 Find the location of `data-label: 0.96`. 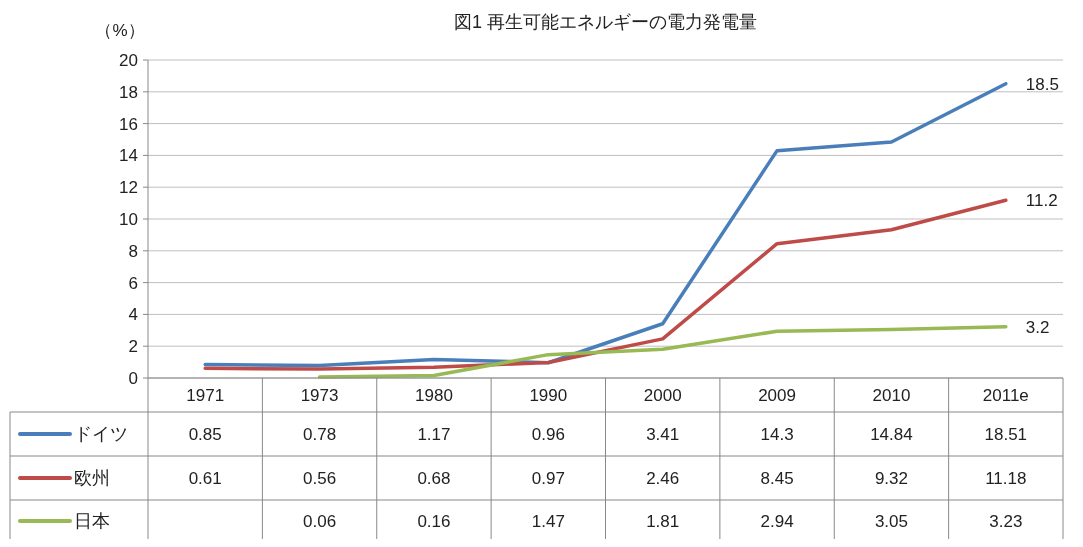

data-label: 0.96 is located at coordinates (548, 434).